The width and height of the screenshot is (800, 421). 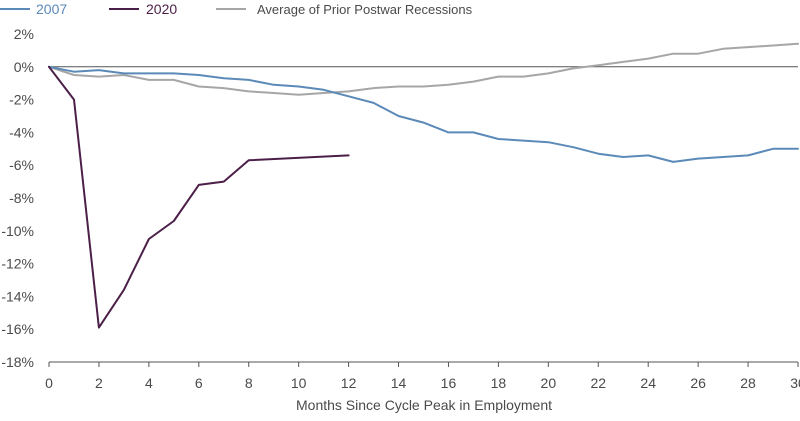 I want to click on y-tick-label: -14%, so click(x=17, y=296).